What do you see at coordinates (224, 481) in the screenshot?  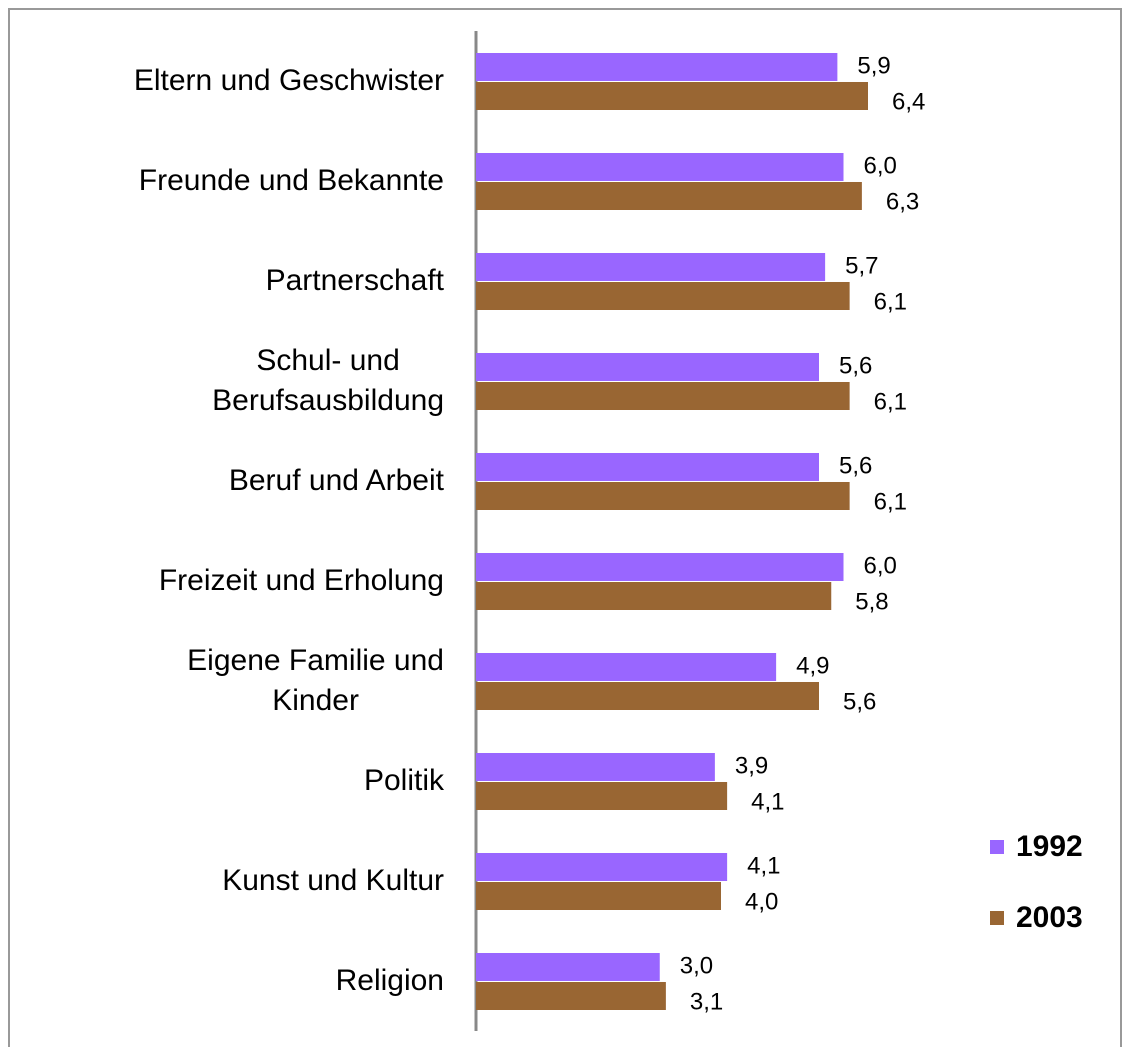 I see `category-label-box: Beruf und Arbeit` at bounding box center [224, 481].